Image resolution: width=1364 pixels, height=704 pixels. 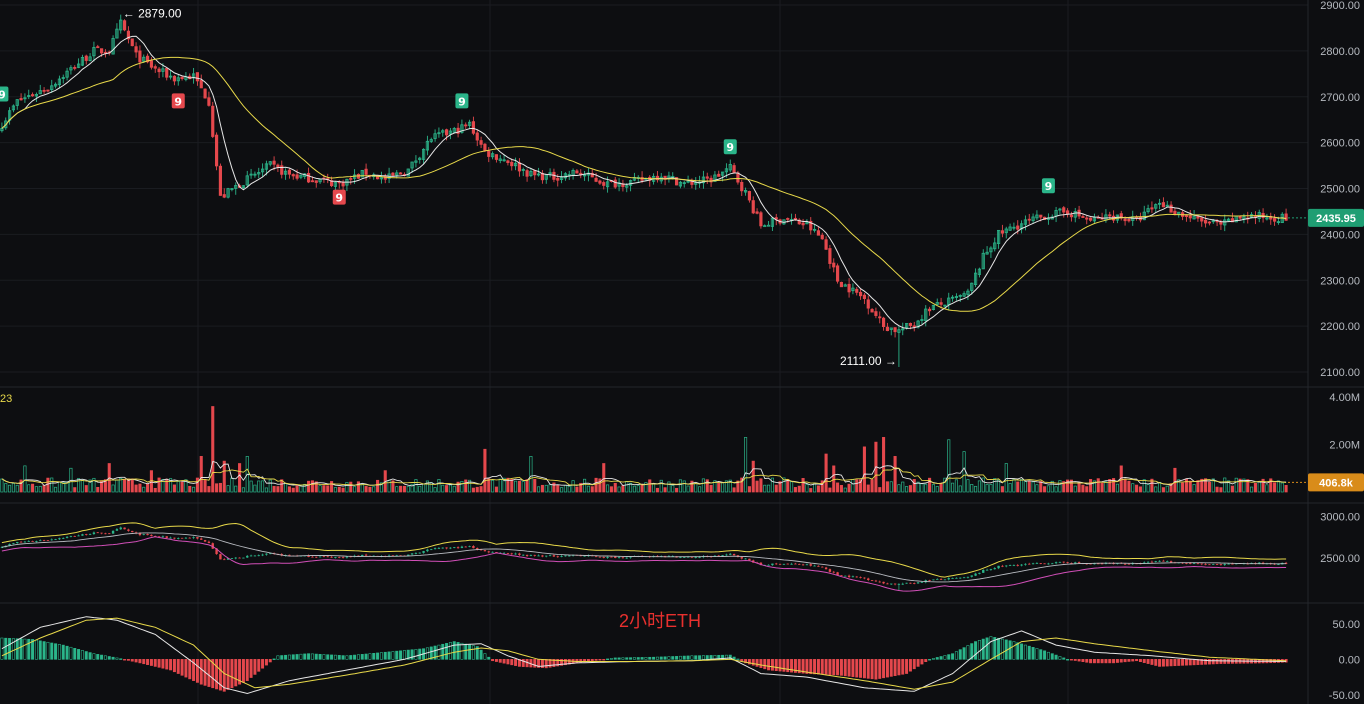 I want to click on macd-panel: 2小时ETH, so click(x=644, y=653).